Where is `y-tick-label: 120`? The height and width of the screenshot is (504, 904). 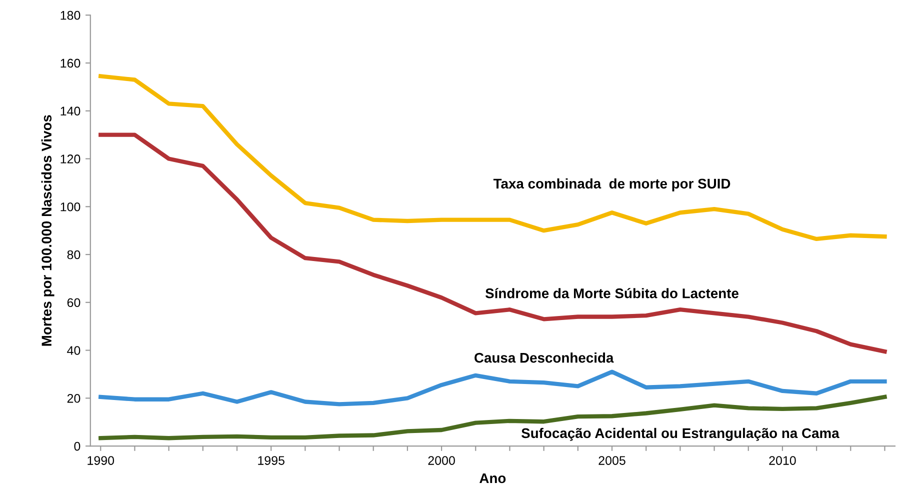
y-tick-label: 120 is located at coordinates (70, 159).